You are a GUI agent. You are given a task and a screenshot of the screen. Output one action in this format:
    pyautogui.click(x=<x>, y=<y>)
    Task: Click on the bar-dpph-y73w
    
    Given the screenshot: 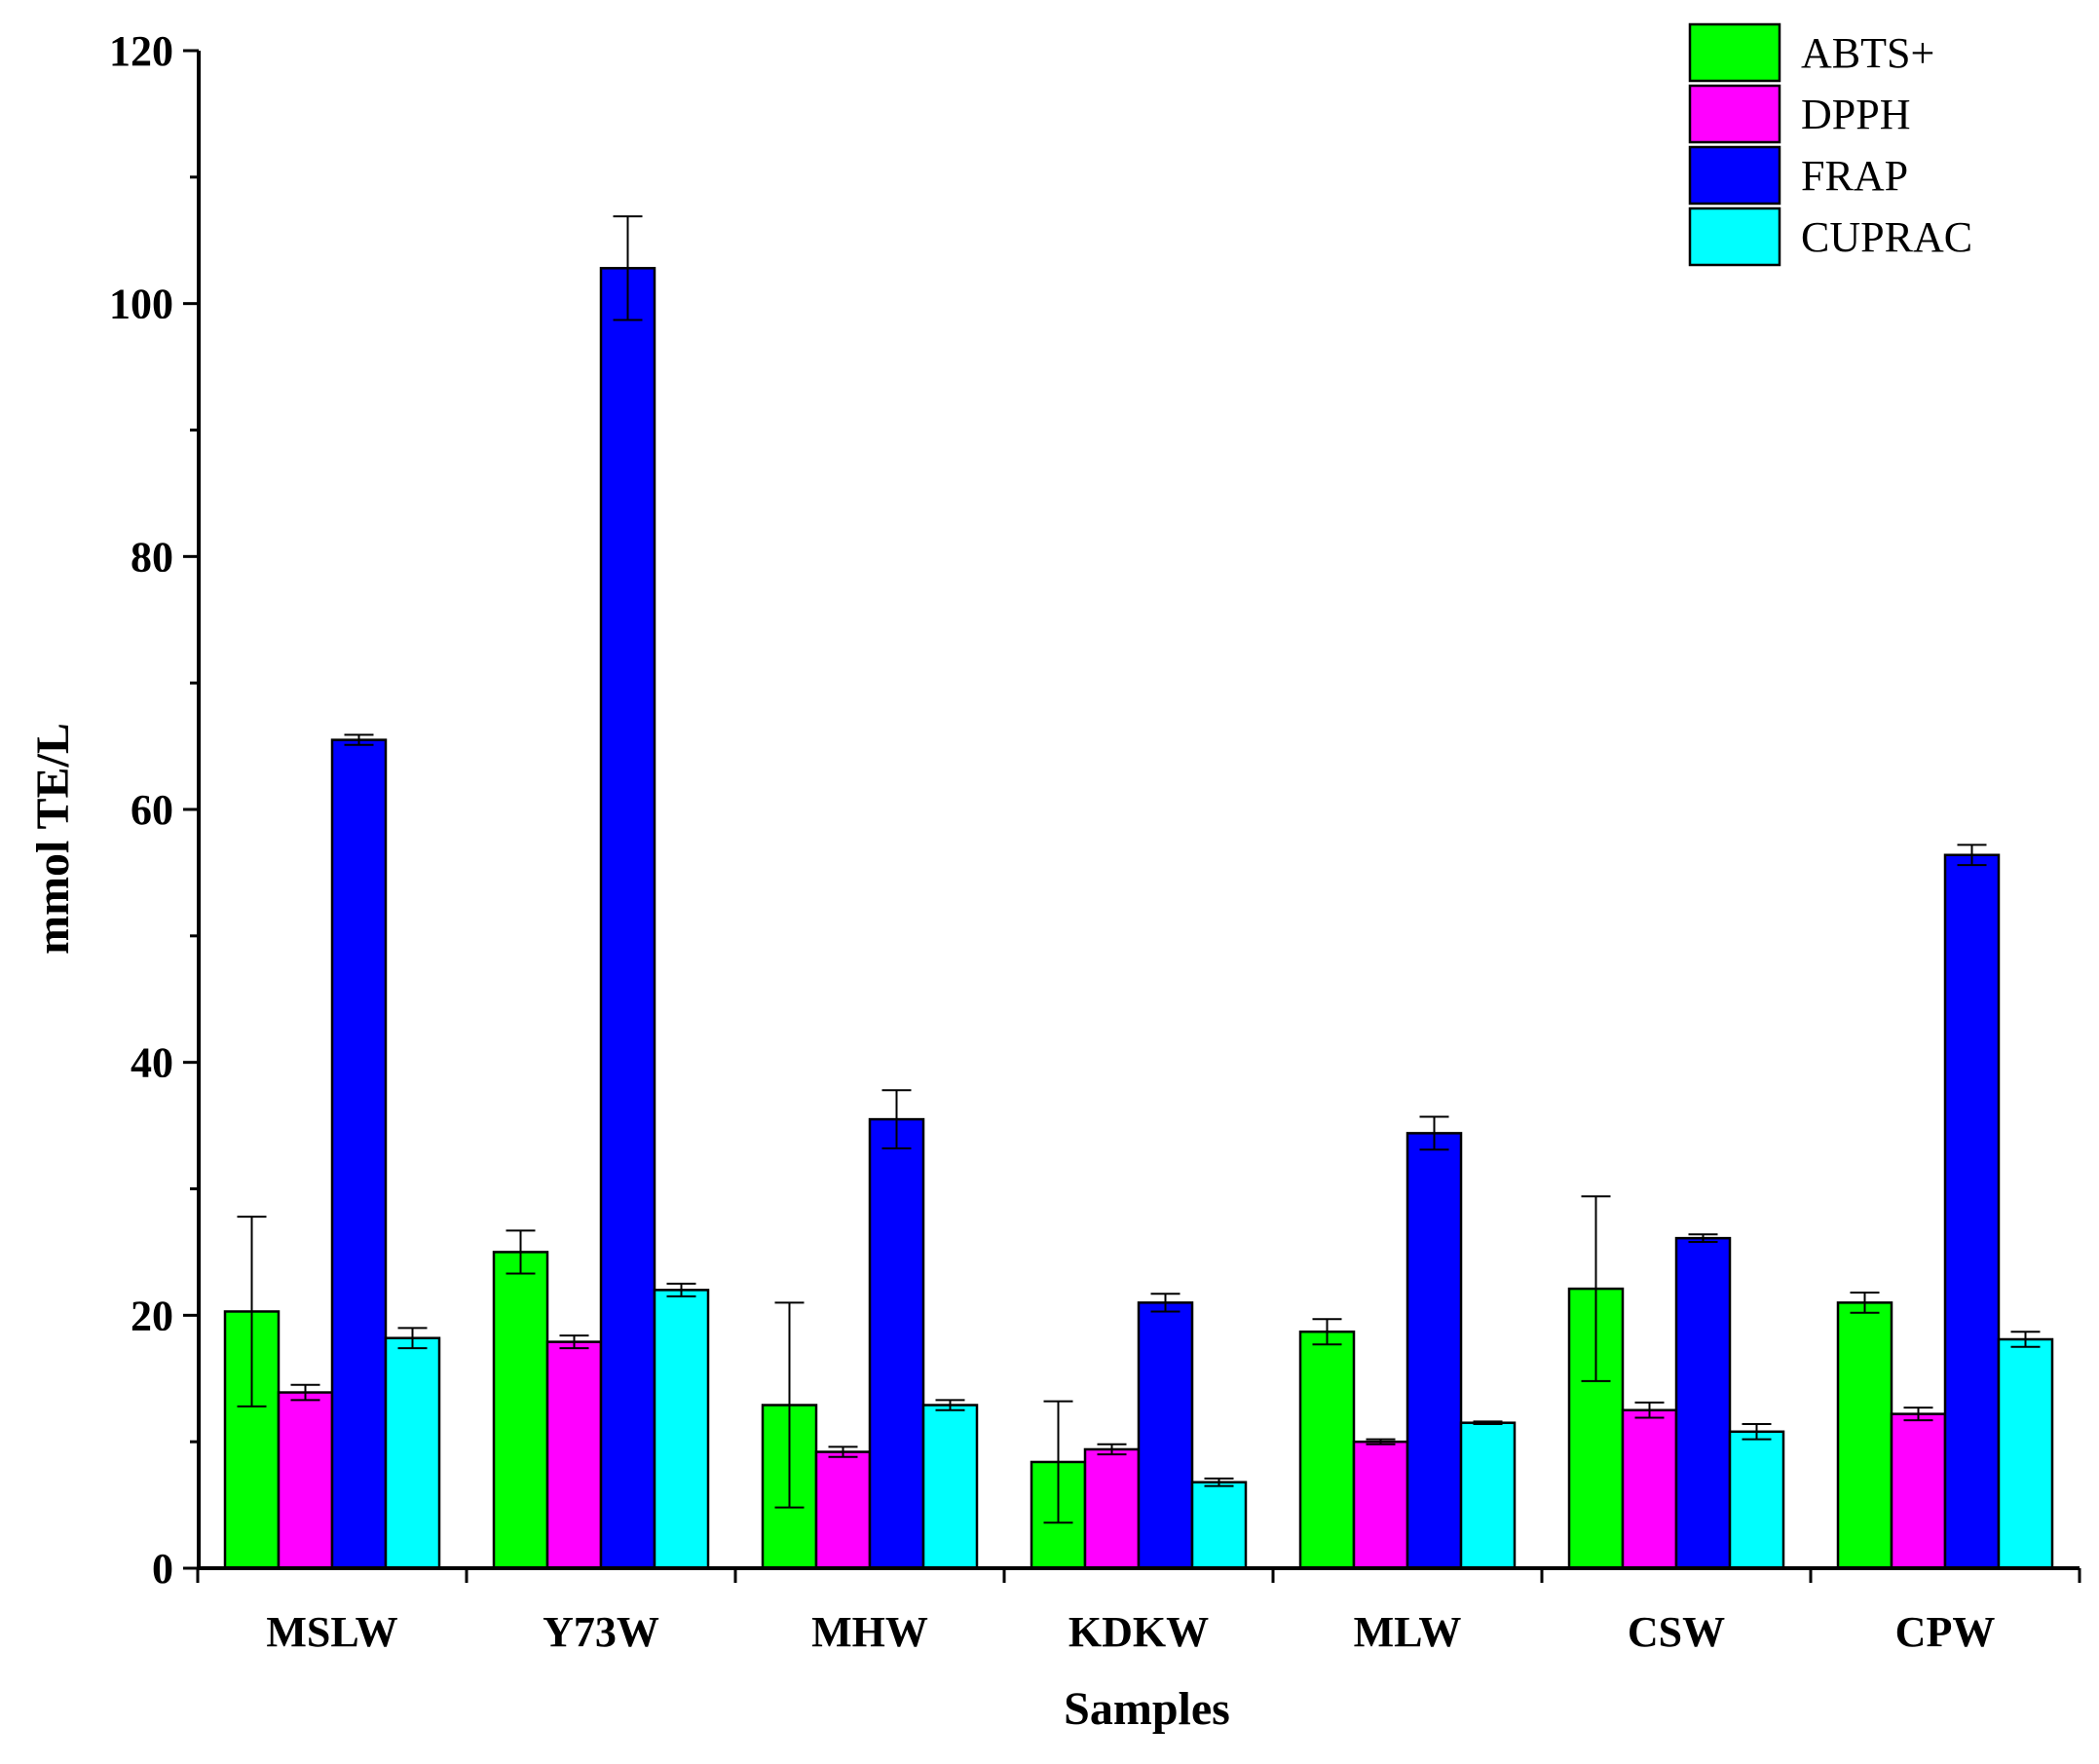 What is the action you would take?
    pyautogui.click(x=574, y=1455)
    